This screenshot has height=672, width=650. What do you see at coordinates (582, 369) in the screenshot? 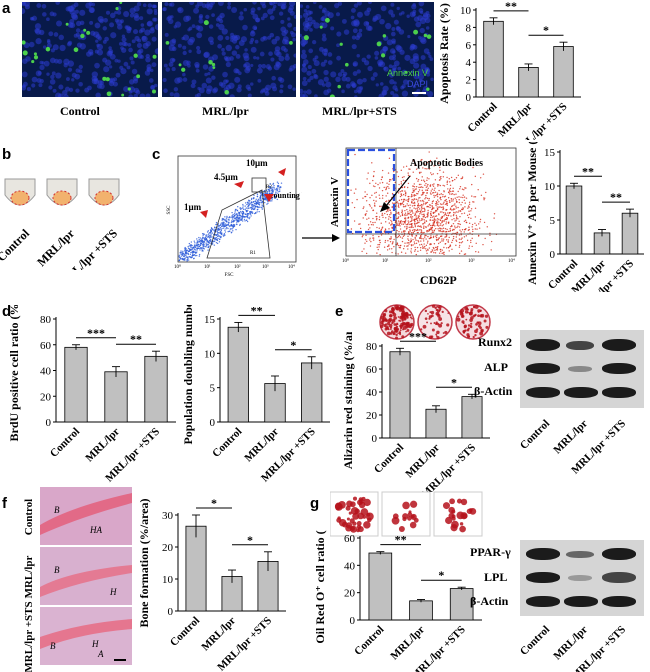
I see `western-blot-e` at bounding box center [582, 369].